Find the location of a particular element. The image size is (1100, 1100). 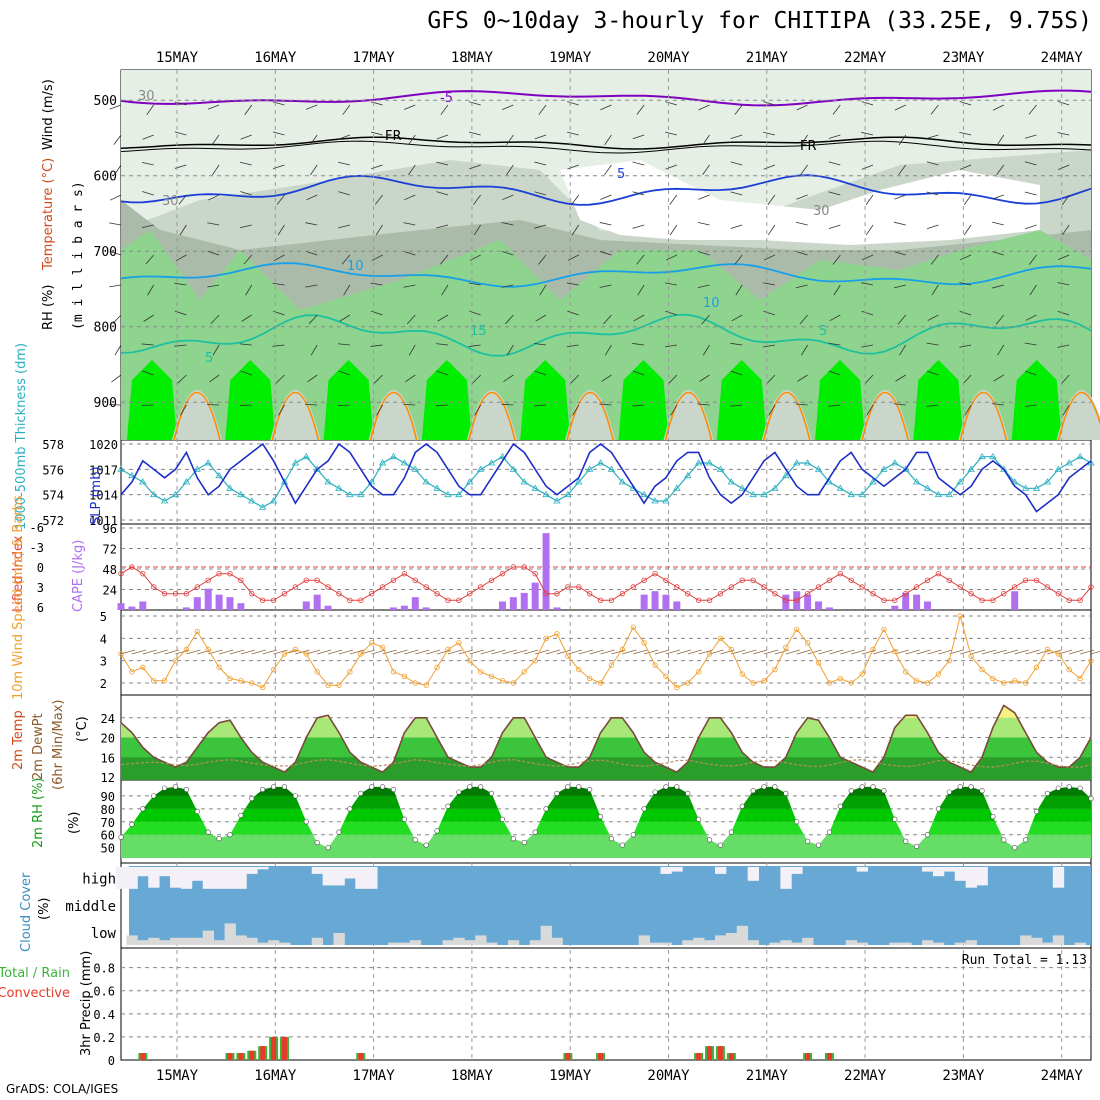

high-humidity-cell is located at coordinates (348, 400).